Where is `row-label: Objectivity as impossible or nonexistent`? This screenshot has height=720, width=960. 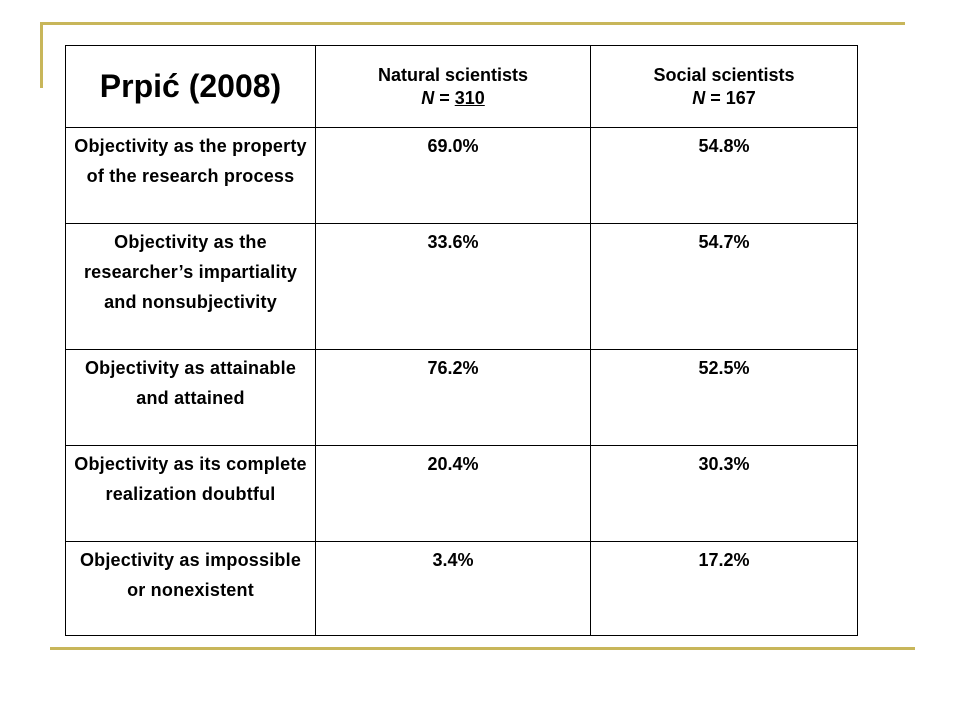
row-label: Objectivity as impossible or nonexistent is located at coordinates (190, 588).